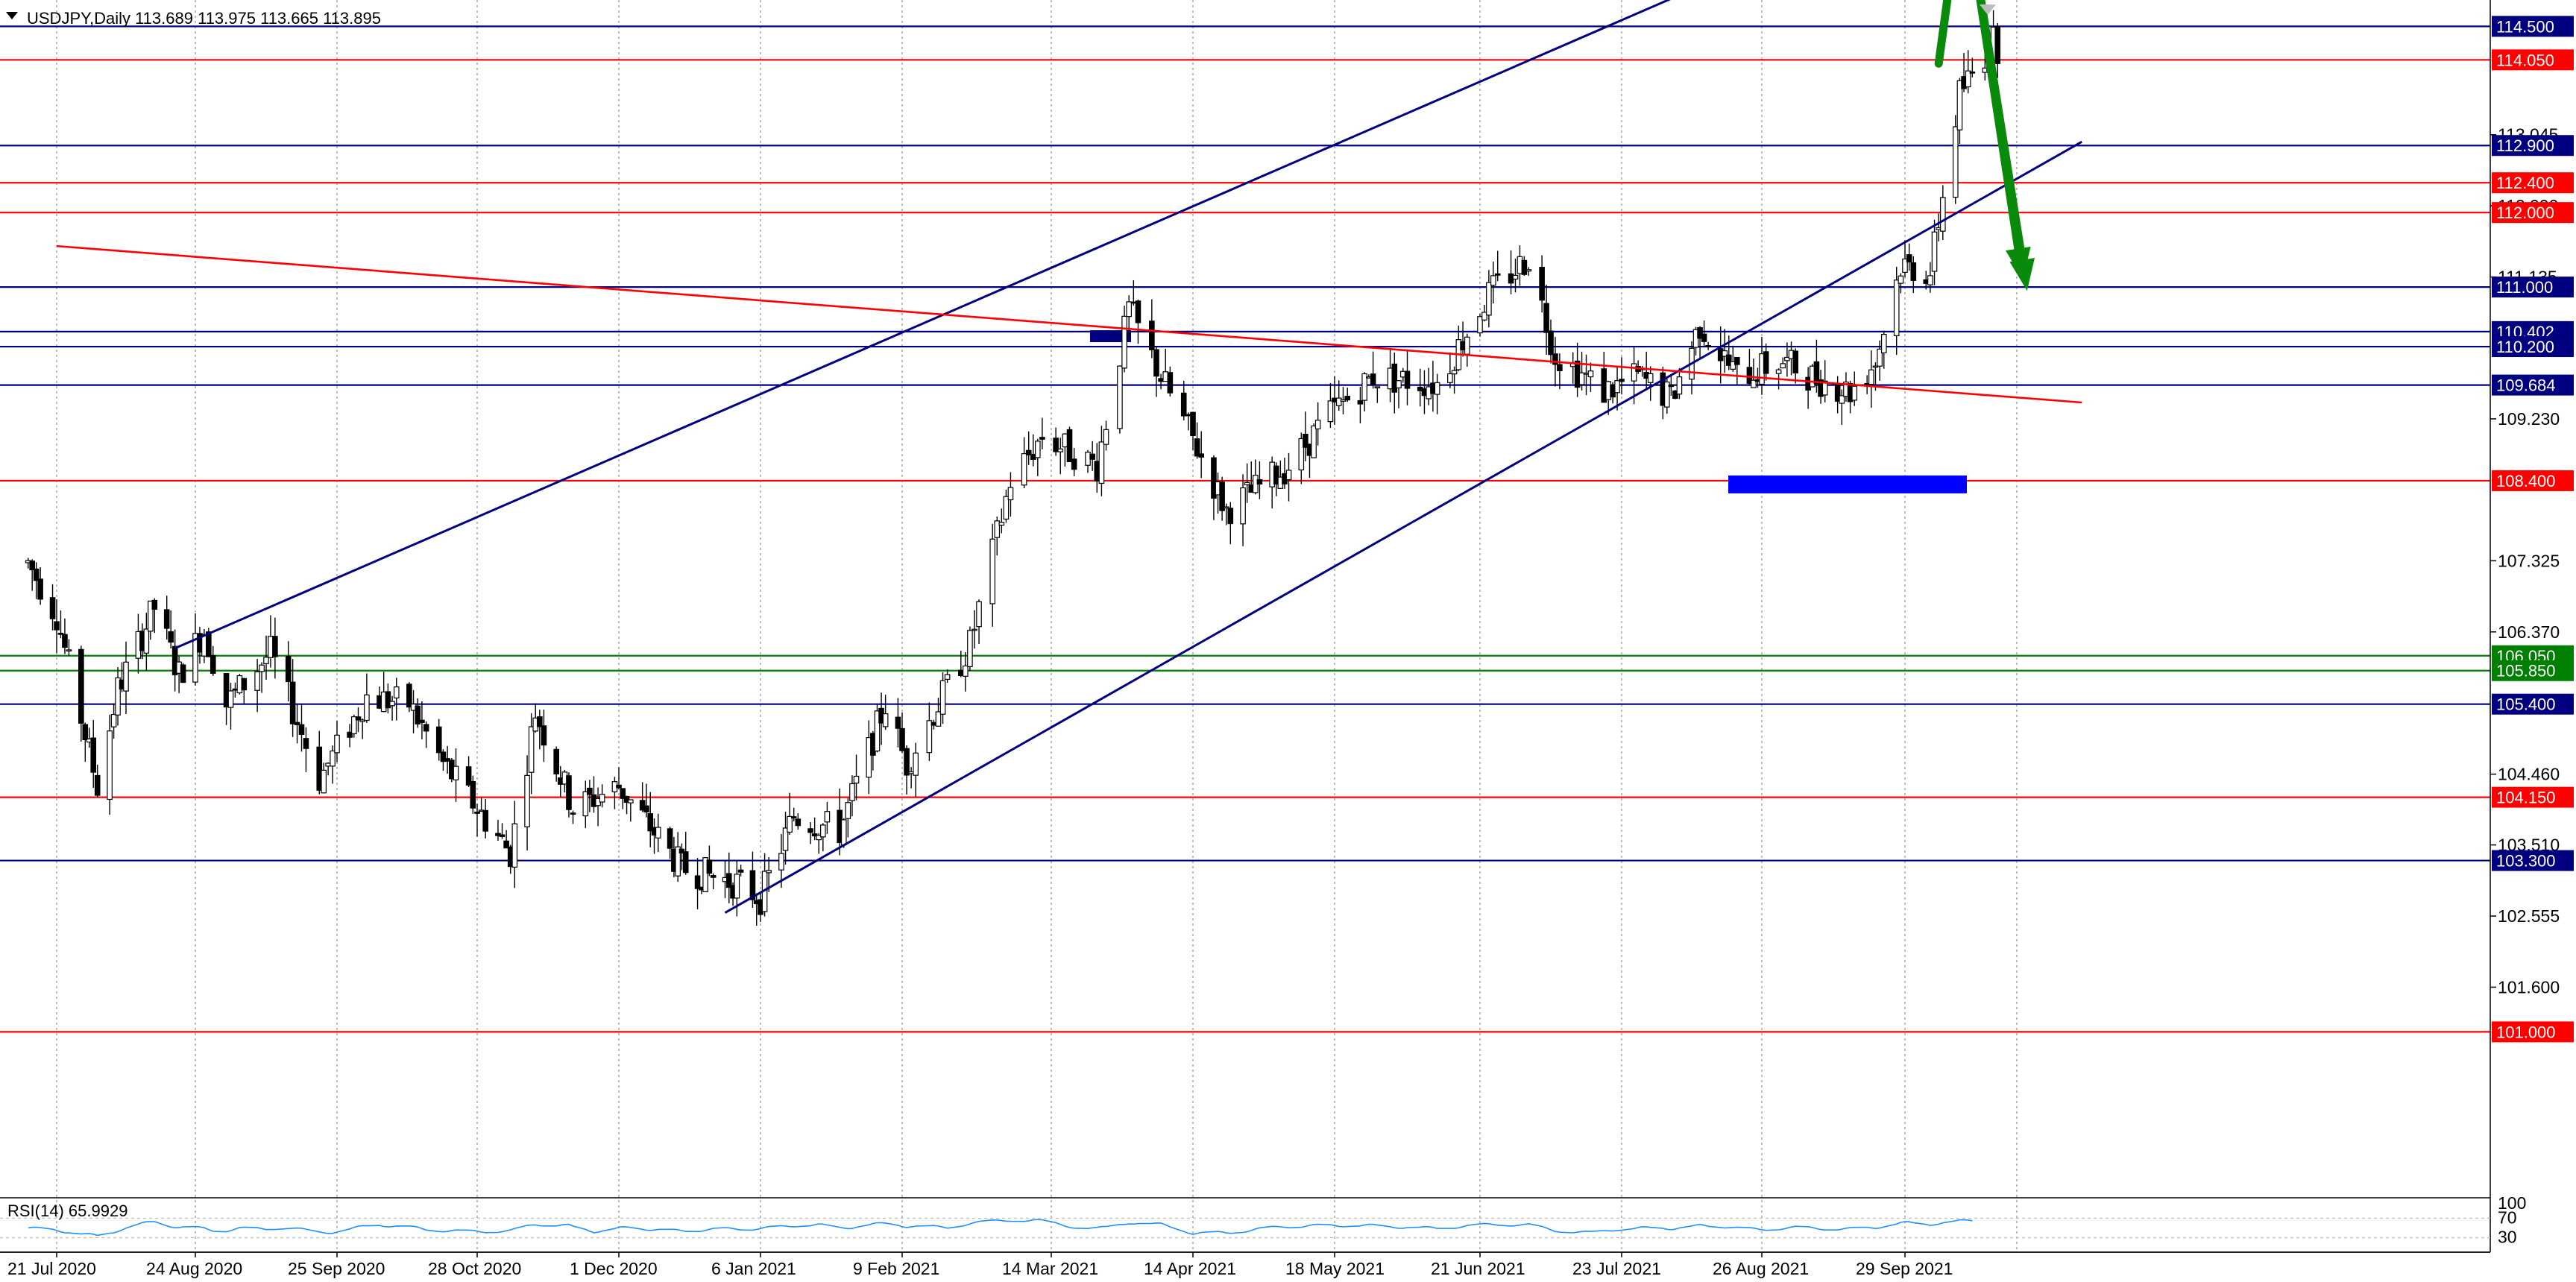  What do you see at coordinates (12, 15) in the screenshot?
I see `collapse-triangle-icon` at bounding box center [12, 15].